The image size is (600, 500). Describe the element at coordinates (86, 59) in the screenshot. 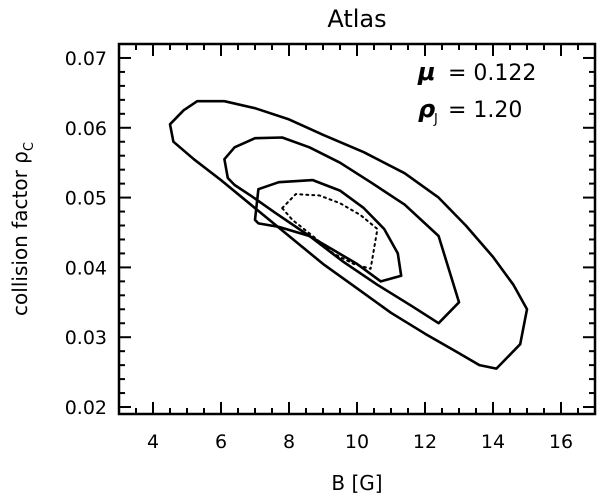

I see `y-tick-label: 0.07` at that location.